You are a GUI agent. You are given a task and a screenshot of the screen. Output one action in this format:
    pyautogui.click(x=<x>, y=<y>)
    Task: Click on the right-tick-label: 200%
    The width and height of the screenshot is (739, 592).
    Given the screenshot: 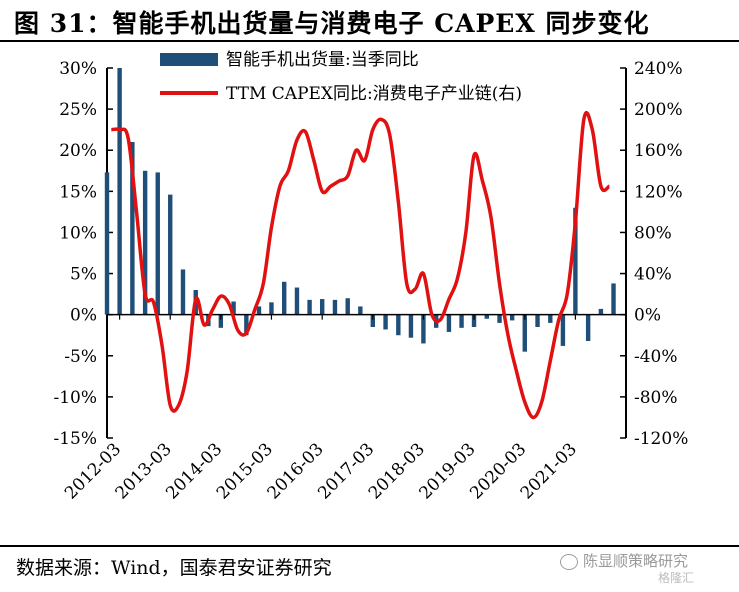 What is the action you would take?
    pyautogui.click(x=658, y=110)
    